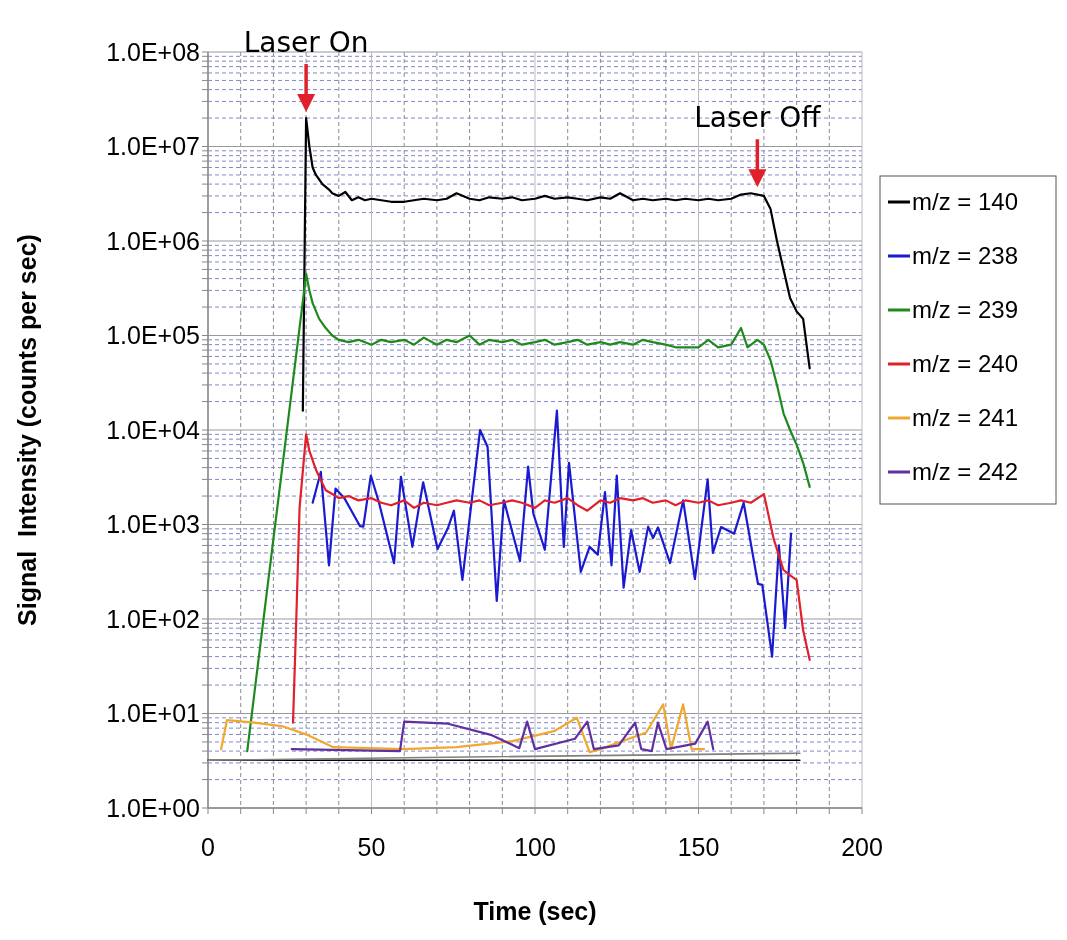  I want to click on legend-label: m/z = 241, so click(965, 418).